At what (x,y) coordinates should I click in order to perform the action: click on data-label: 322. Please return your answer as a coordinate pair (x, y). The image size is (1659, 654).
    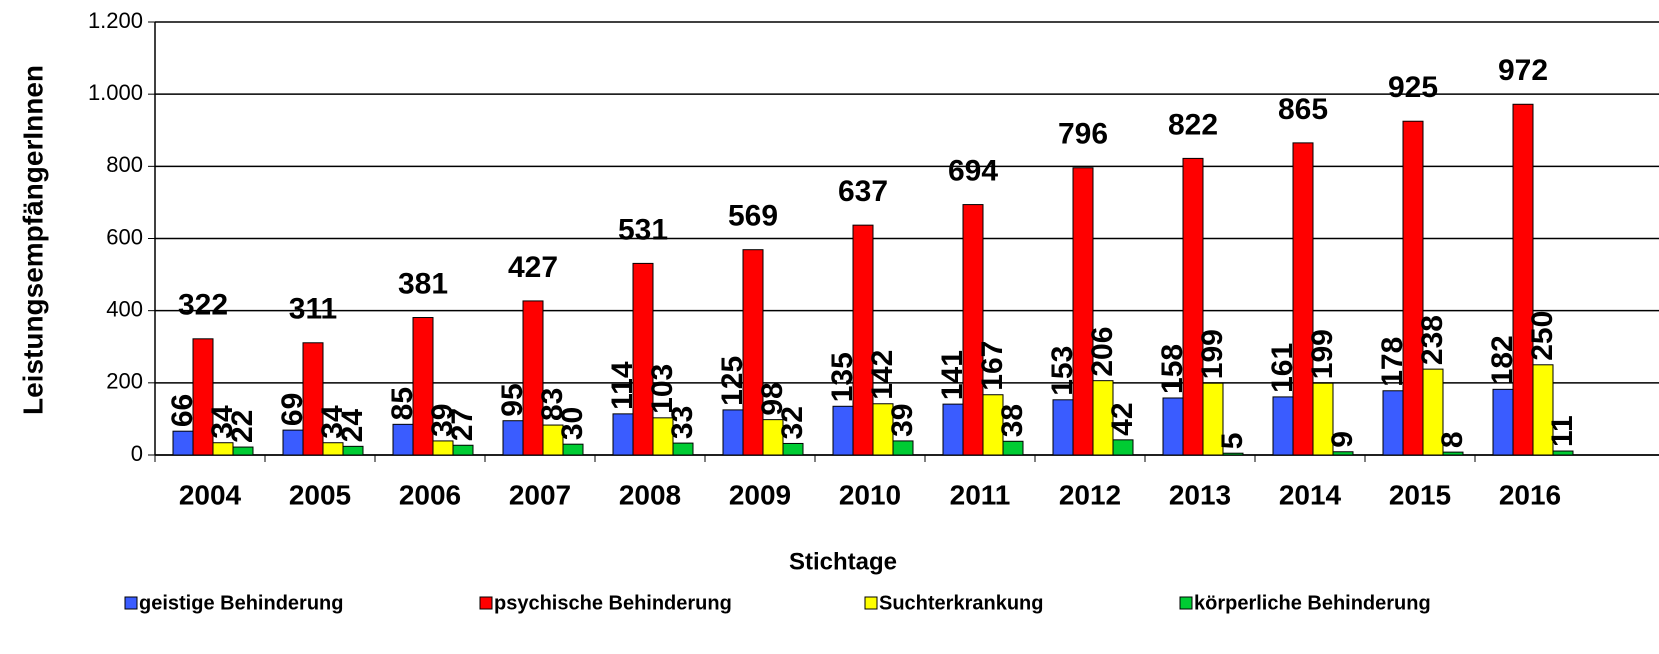
    Looking at the image, I should click on (203, 305).